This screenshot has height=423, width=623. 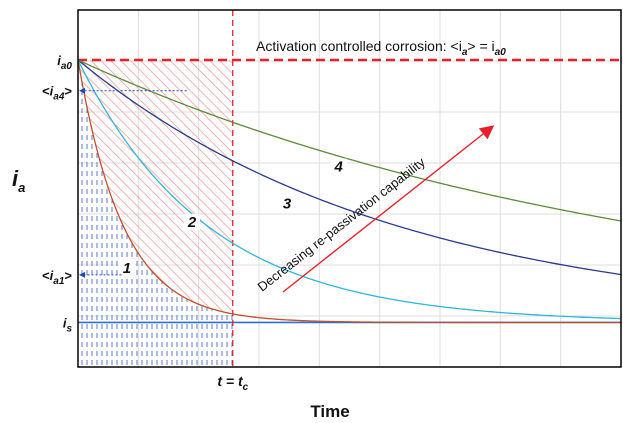 I want to click on x-axis-label: Time, so click(x=329, y=411).